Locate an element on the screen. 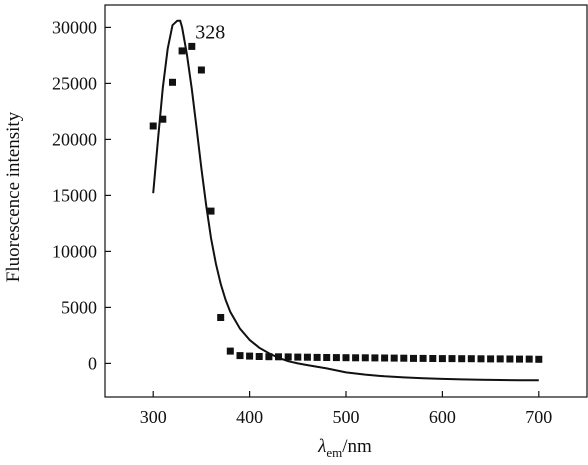  x-tick-label: 700 is located at coordinates (538, 417).